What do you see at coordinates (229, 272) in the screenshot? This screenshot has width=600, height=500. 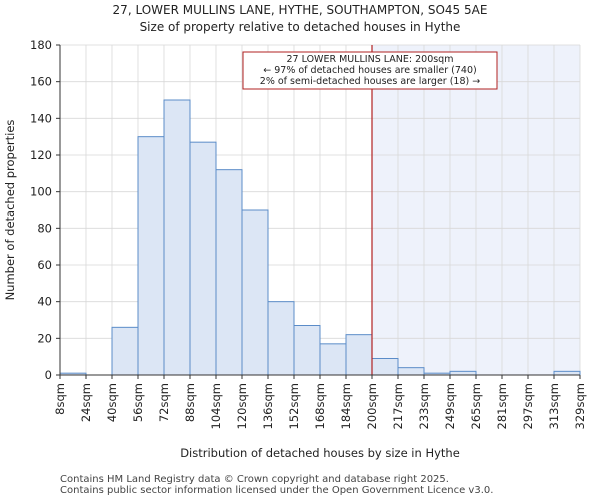 I see `bar-104sqm` at bounding box center [229, 272].